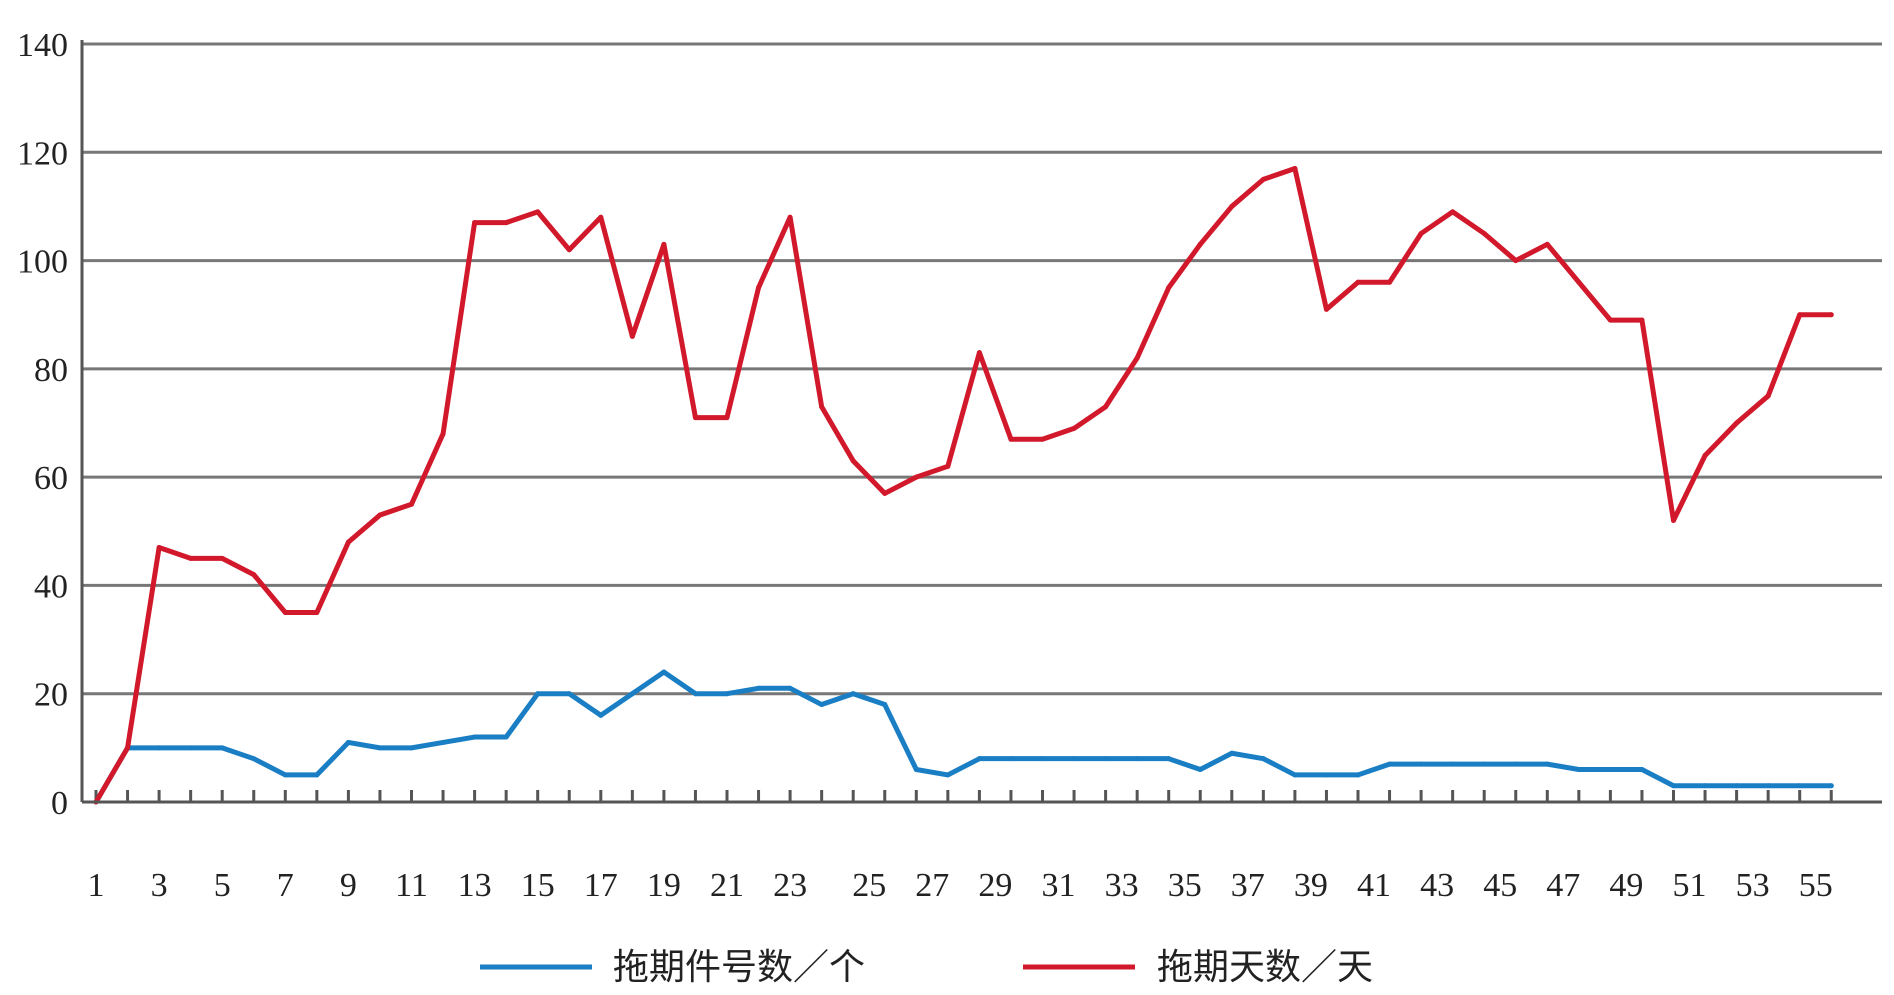  Describe the element at coordinates (475, 223) in the screenshot. I see `data-point-s1-x13` at that location.